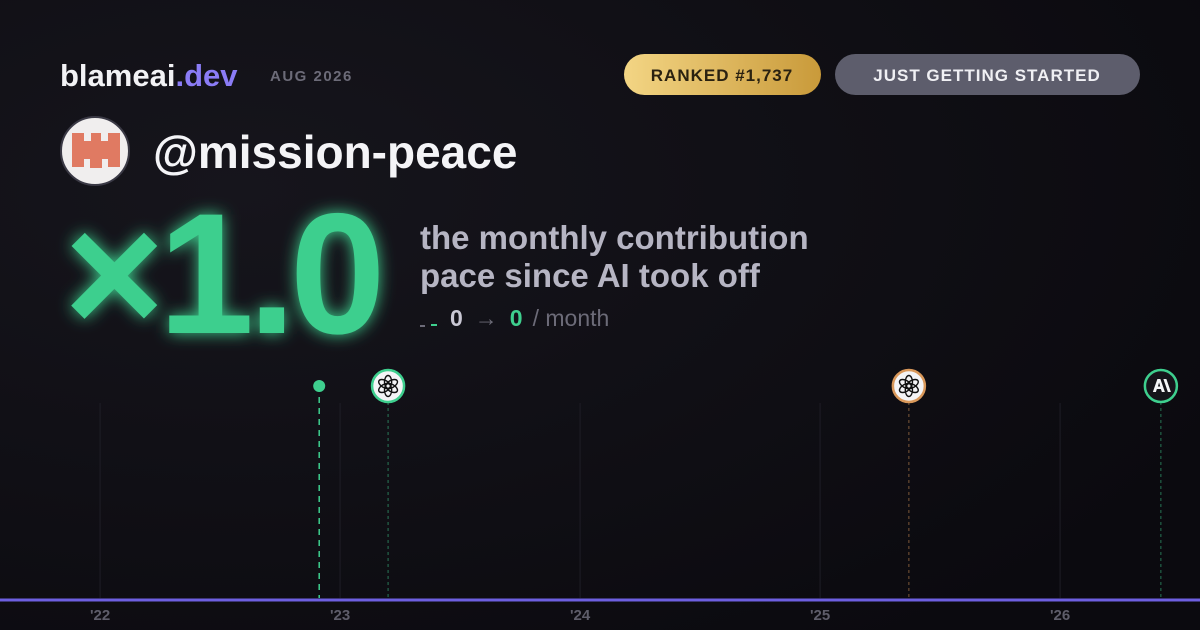 Image resolution: width=1200 pixels, height=630 pixels. What do you see at coordinates (820, 615) in the screenshot?
I see `x-tick-label: '25` at bounding box center [820, 615].